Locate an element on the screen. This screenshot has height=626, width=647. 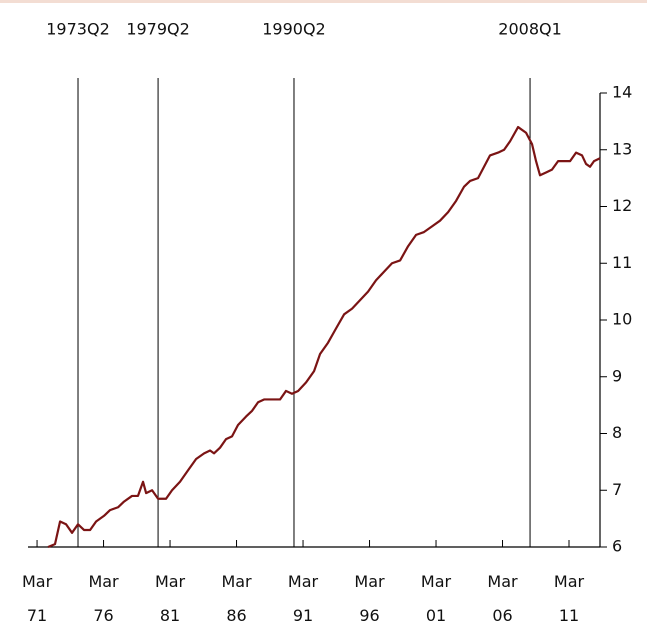
x-tick-label: Mar 11 is located at coordinates (569, 598).